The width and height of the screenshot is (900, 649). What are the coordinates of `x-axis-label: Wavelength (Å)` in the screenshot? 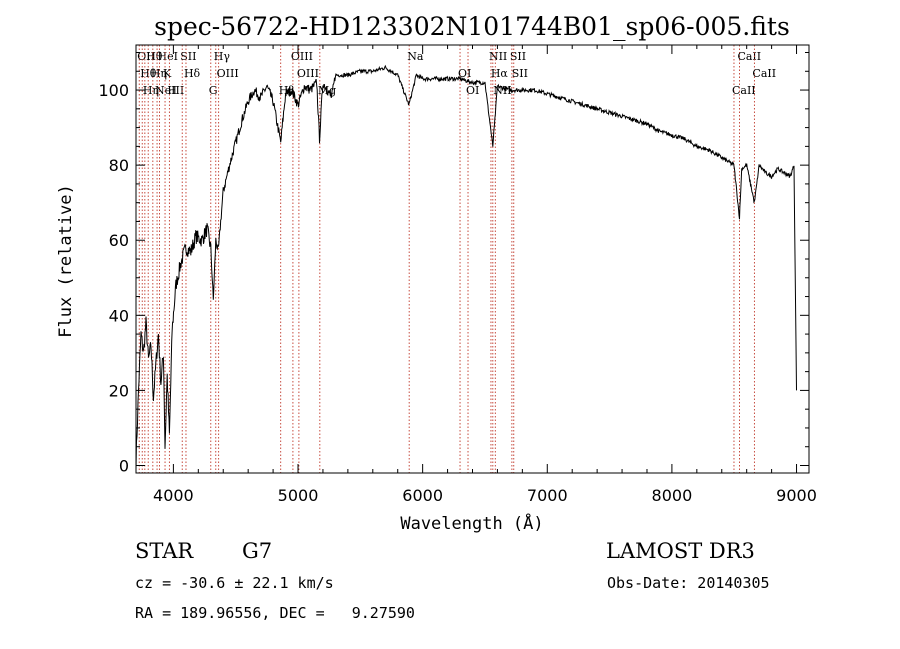 It's located at (471, 523).